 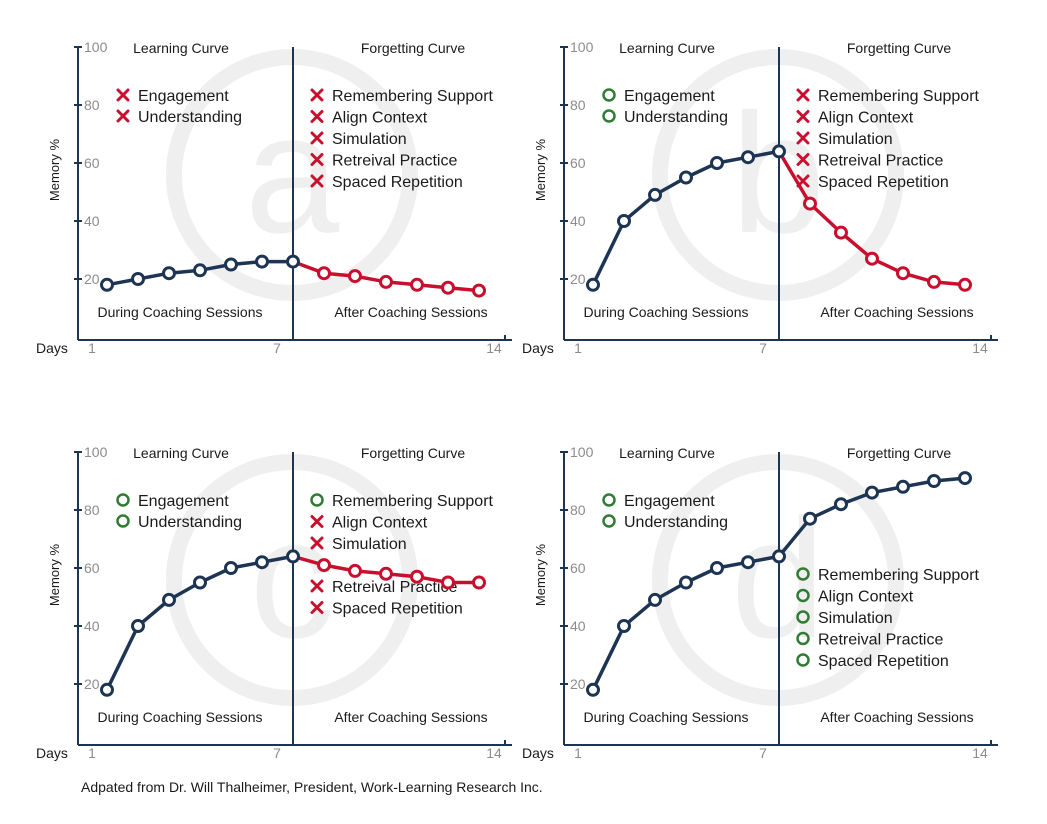 I want to click on x-tick-label: 14, so click(x=494, y=348).